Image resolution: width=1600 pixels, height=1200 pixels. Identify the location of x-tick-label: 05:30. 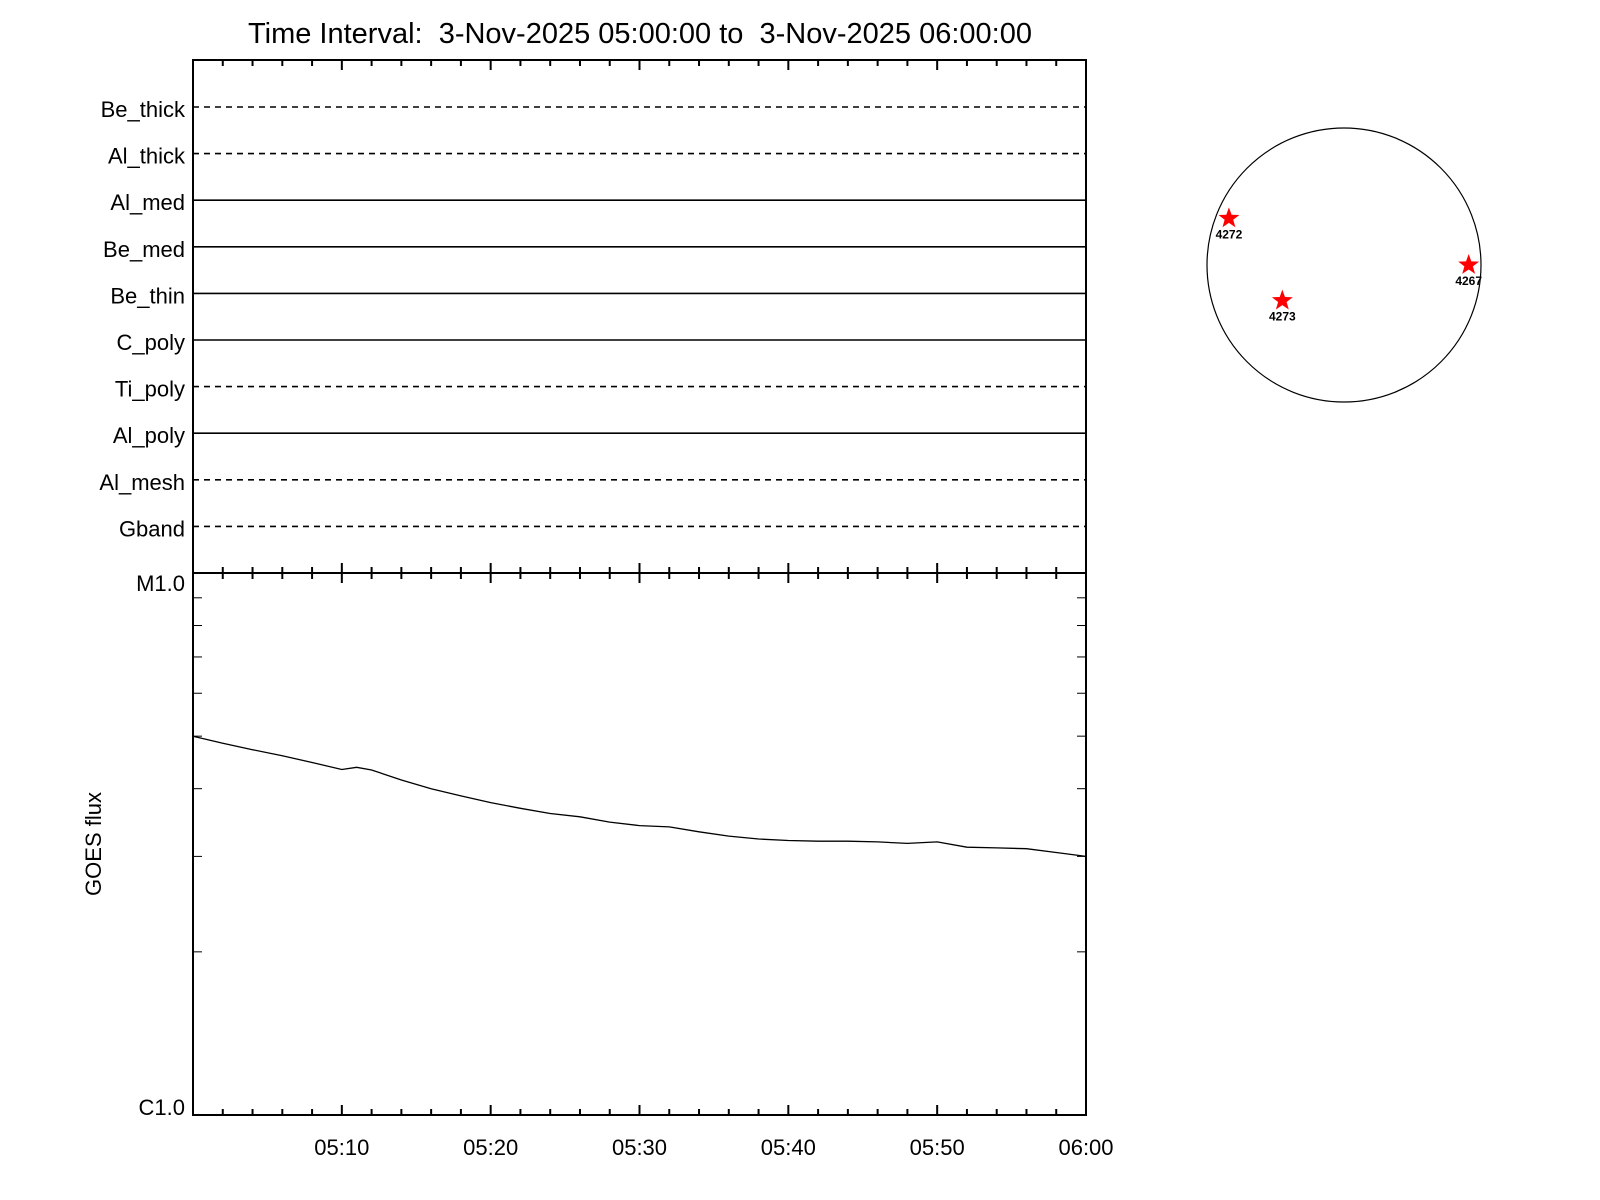
(639, 1147).